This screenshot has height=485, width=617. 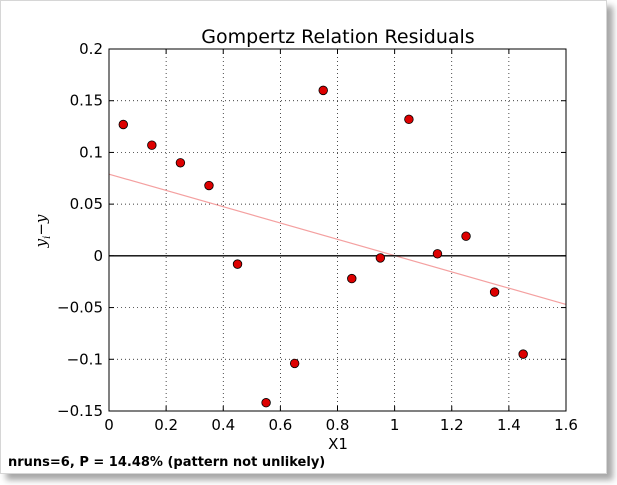 I want to click on y-tick-label: −0.15, so click(x=80, y=411).